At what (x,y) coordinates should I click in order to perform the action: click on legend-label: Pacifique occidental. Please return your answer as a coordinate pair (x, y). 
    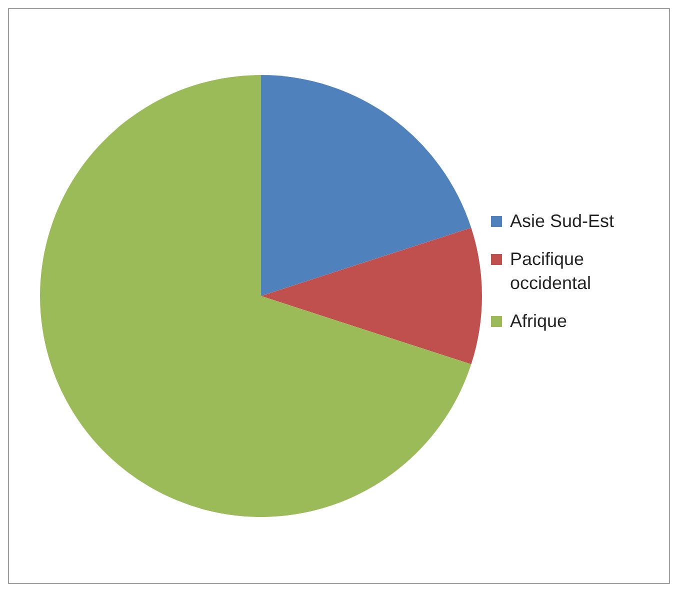
    Looking at the image, I should click on (551, 271).